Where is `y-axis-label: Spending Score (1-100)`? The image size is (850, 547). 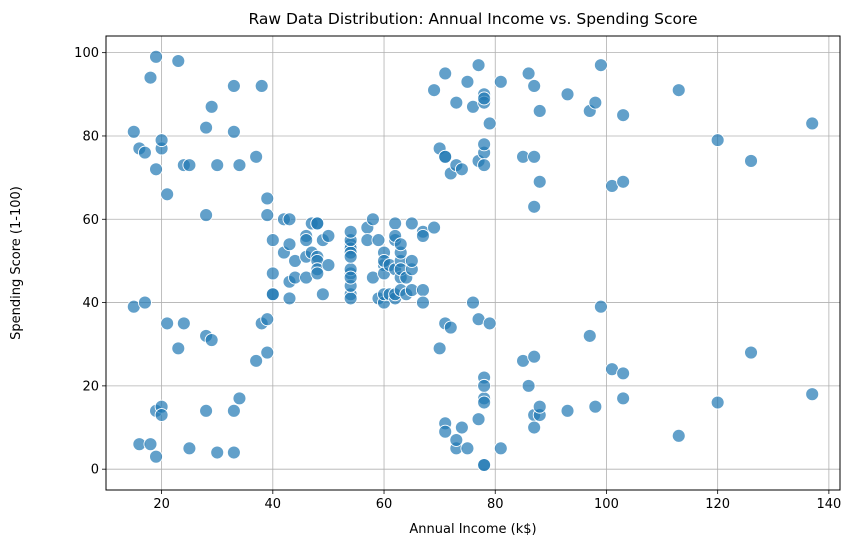 y-axis-label: Spending Score (1-100) is located at coordinates (16, 263).